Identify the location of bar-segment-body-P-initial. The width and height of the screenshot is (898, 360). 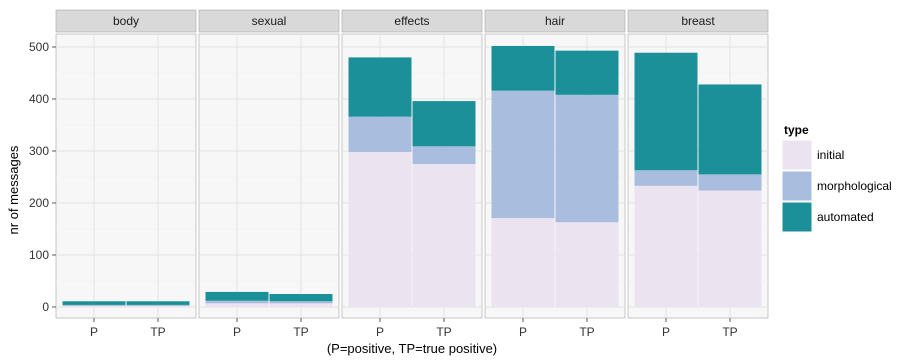
(94, 306).